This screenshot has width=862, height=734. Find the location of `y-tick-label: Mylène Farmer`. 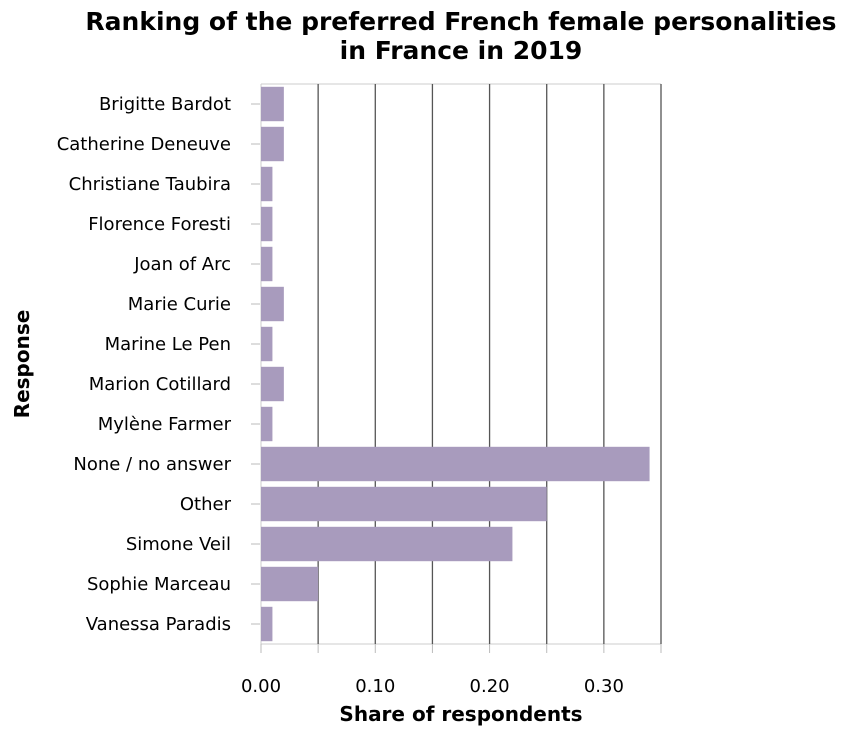

y-tick-label: Mylène Farmer is located at coordinates (165, 424).